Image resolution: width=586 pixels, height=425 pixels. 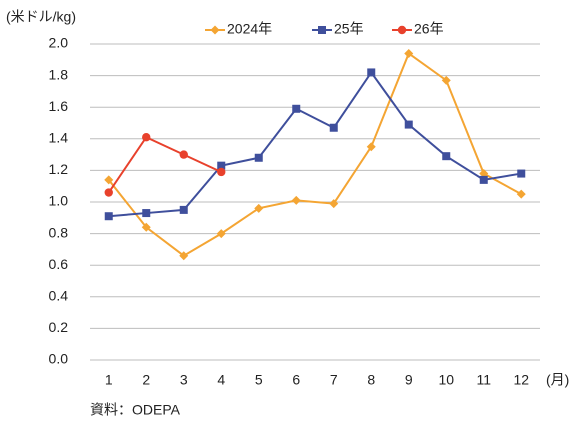 I want to click on y-tick-label: 0.0, so click(x=59, y=359).